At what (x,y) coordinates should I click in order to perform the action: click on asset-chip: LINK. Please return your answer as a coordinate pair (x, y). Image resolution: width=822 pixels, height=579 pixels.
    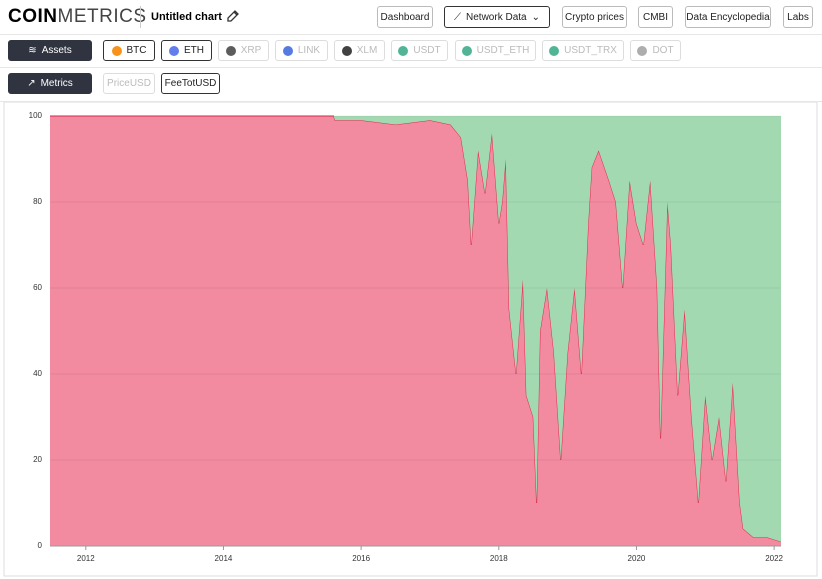
    Looking at the image, I should click on (301, 50).